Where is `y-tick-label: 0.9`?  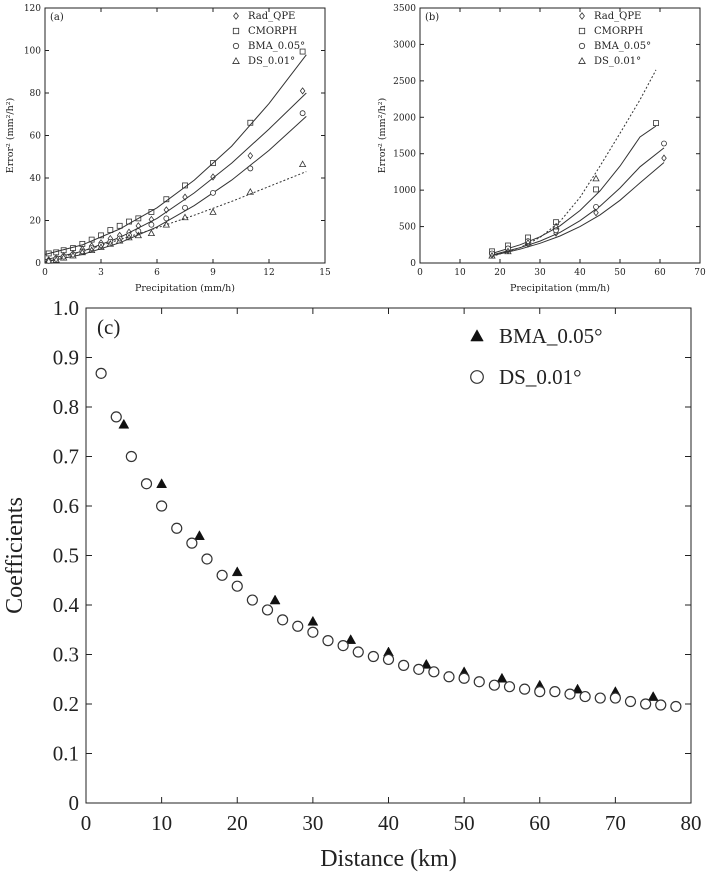 y-tick-label: 0.9 is located at coordinates (66, 358).